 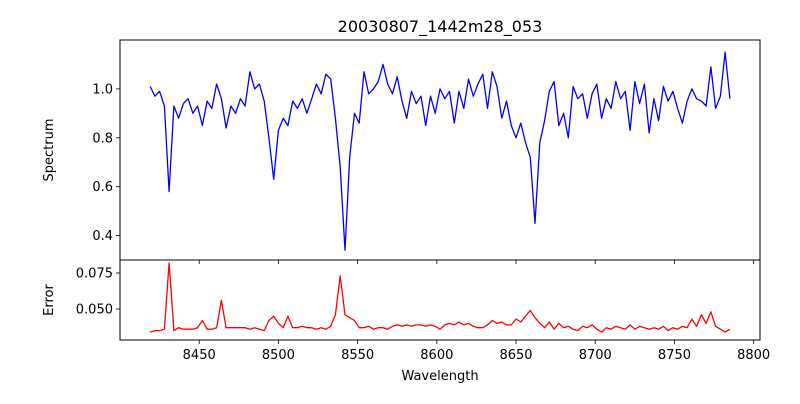 What do you see at coordinates (94, 310) in the screenshot?
I see `error-y-tick-label: 0.050` at bounding box center [94, 310].